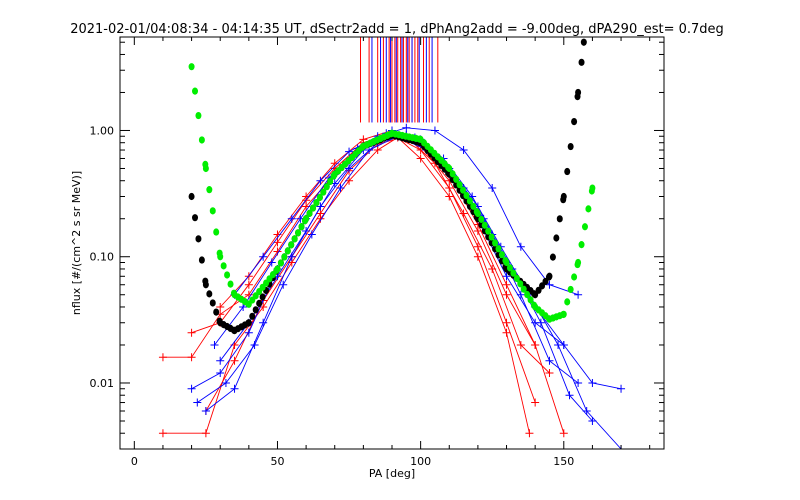  Describe the element at coordinates (102, 257) in the screenshot. I see `y-tick-label: 0.10` at that location.